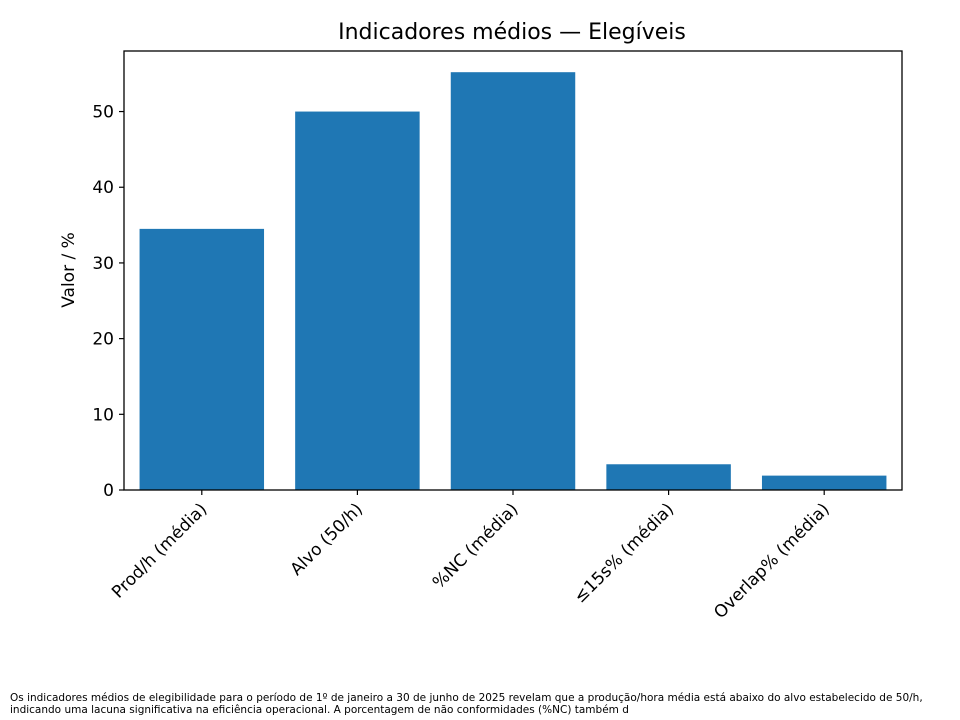 The height and width of the screenshot is (720, 960). I want to click on x-tick-label: %NC (média), so click(476, 546).